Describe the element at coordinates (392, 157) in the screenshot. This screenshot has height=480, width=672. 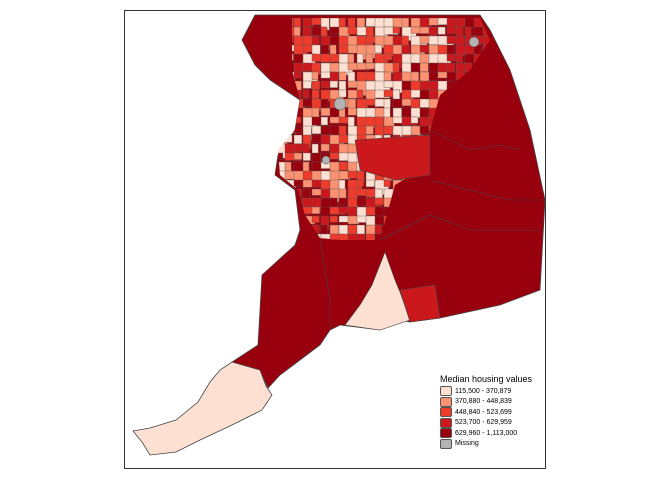
I see `tract-large-red` at that location.